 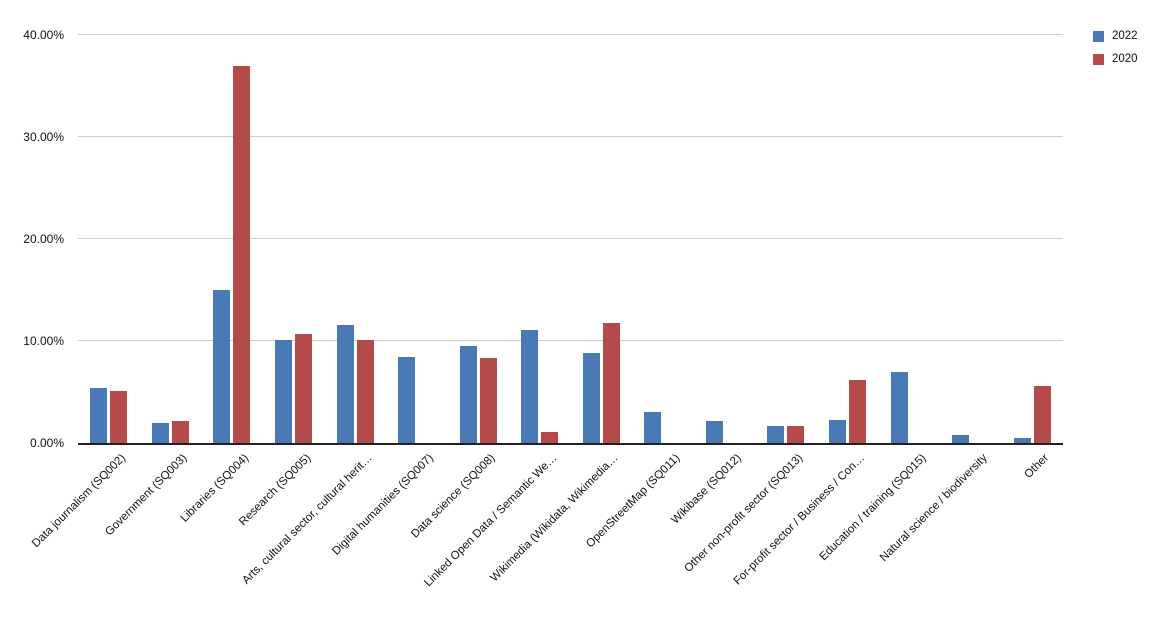 What do you see at coordinates (459, 287) in the screenshot?
I see `category-slot: Data science (SQ008)` at bounding box center [459, 287].